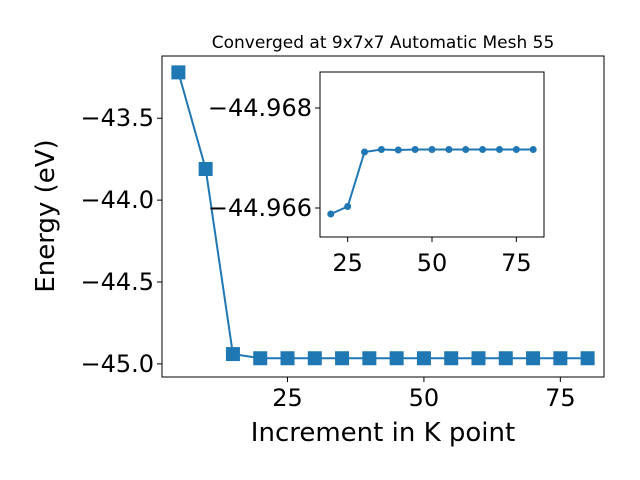 The width and height of the screenshot is (640, 480). I want to click on inset-y-tick-label: −44.966, so click(260, 208).